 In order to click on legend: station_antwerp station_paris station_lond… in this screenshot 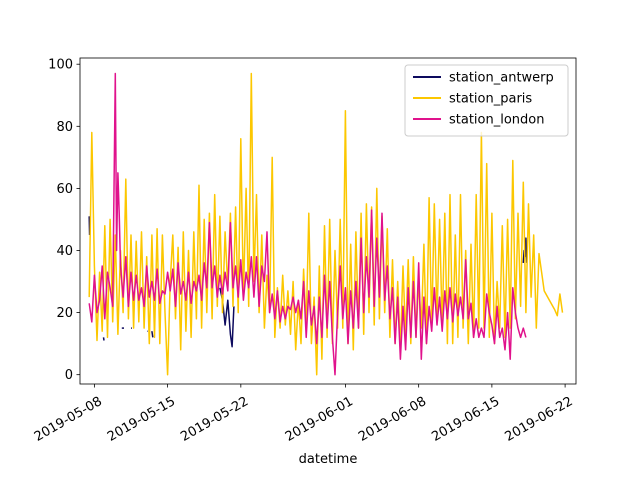, I will do `click(486, 100)`.